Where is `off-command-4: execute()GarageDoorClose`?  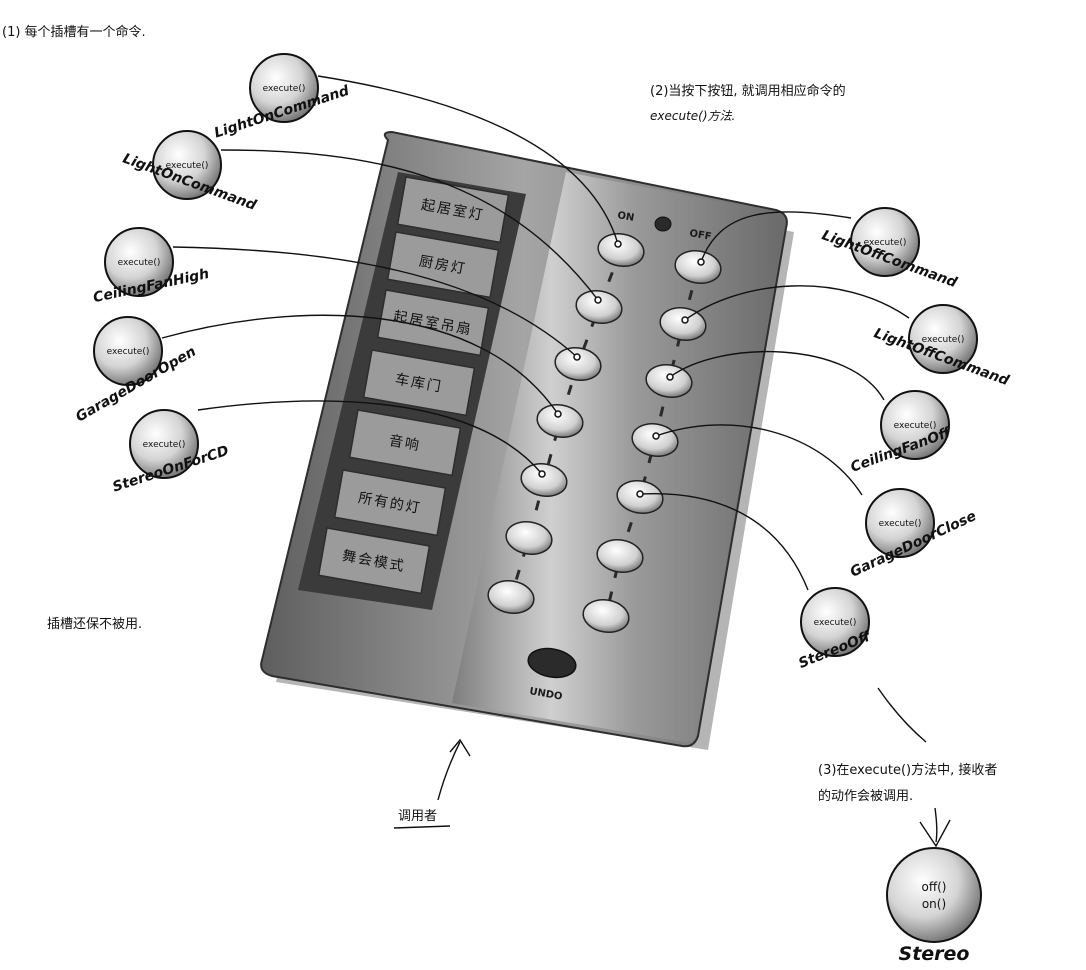 off-command-4: execute()GarageDoorClose is located at coordinates (913, 534).